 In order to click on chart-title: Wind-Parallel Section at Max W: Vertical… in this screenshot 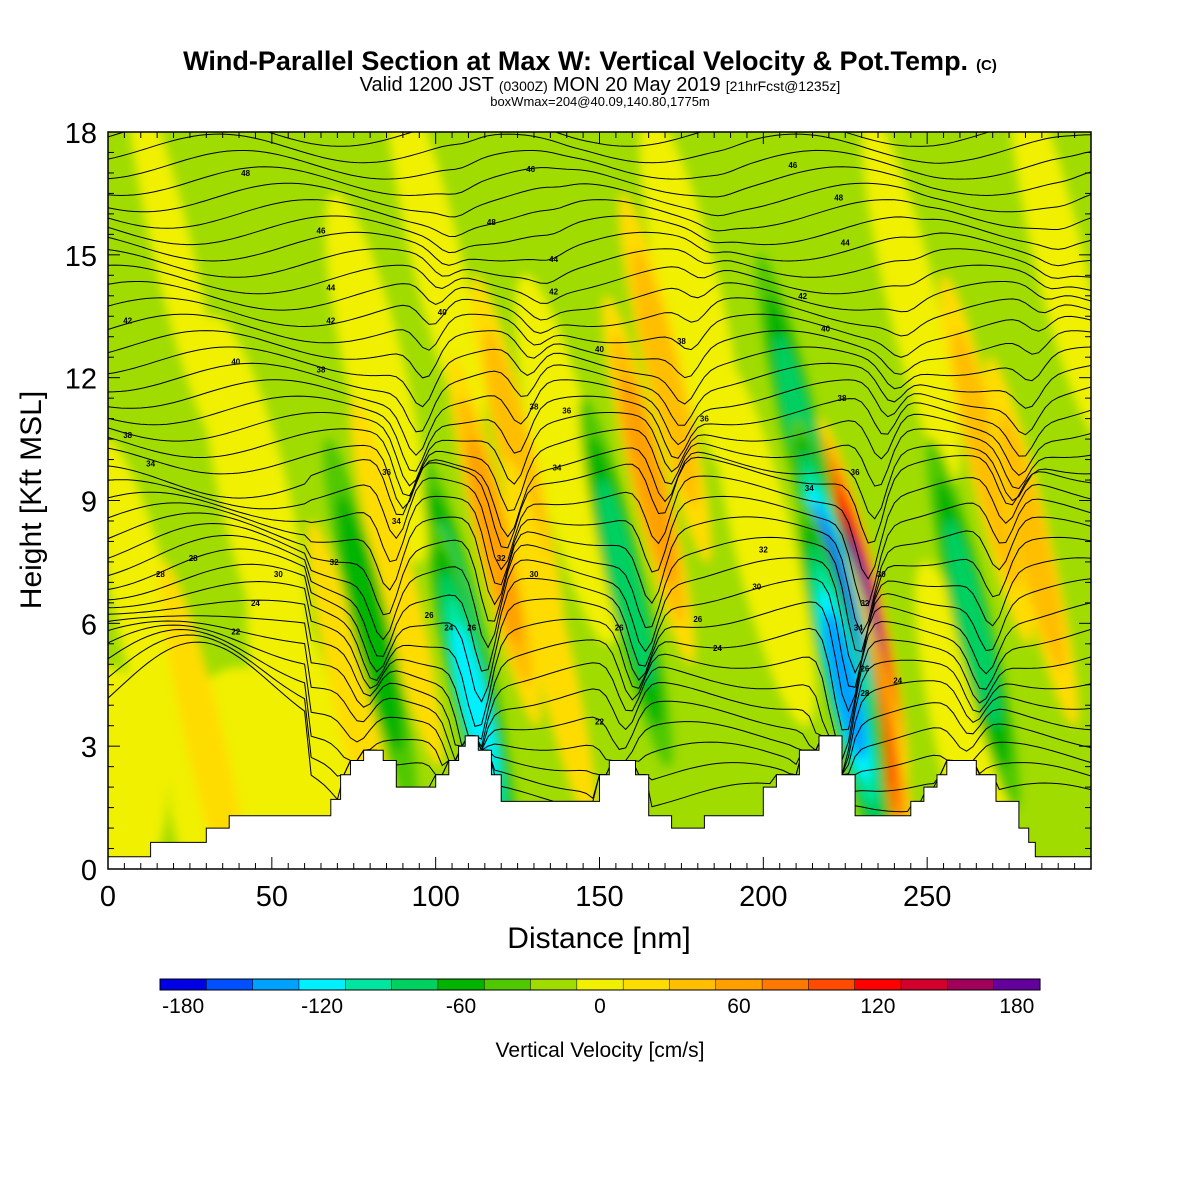, I will do `click(590, 61)`.